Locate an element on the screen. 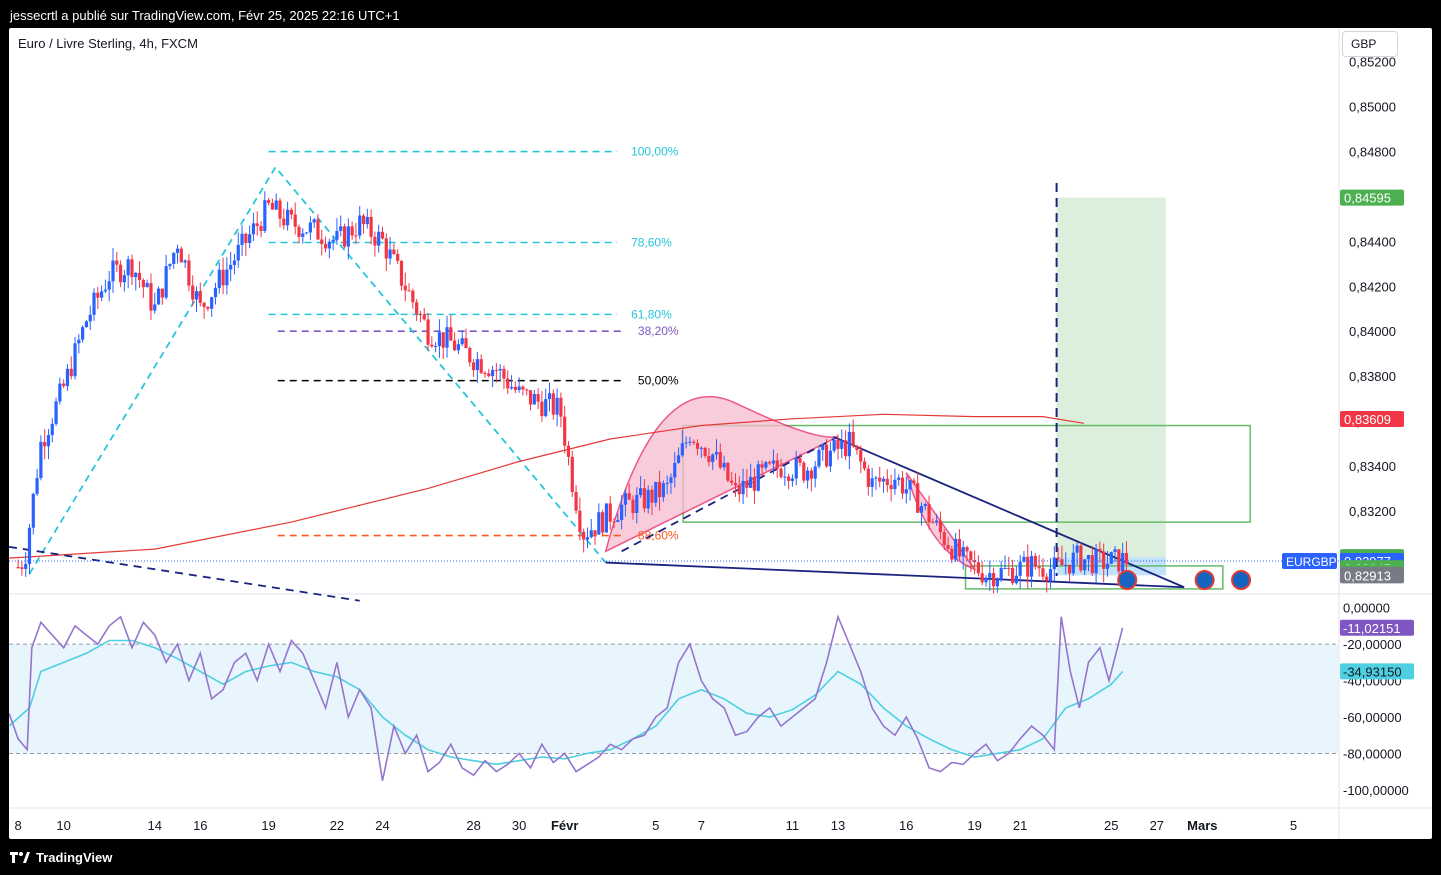 The width and height of the screenshot is (1441, 875). price-tick-label: 0,85200 is located at coordinates (1372, 62).